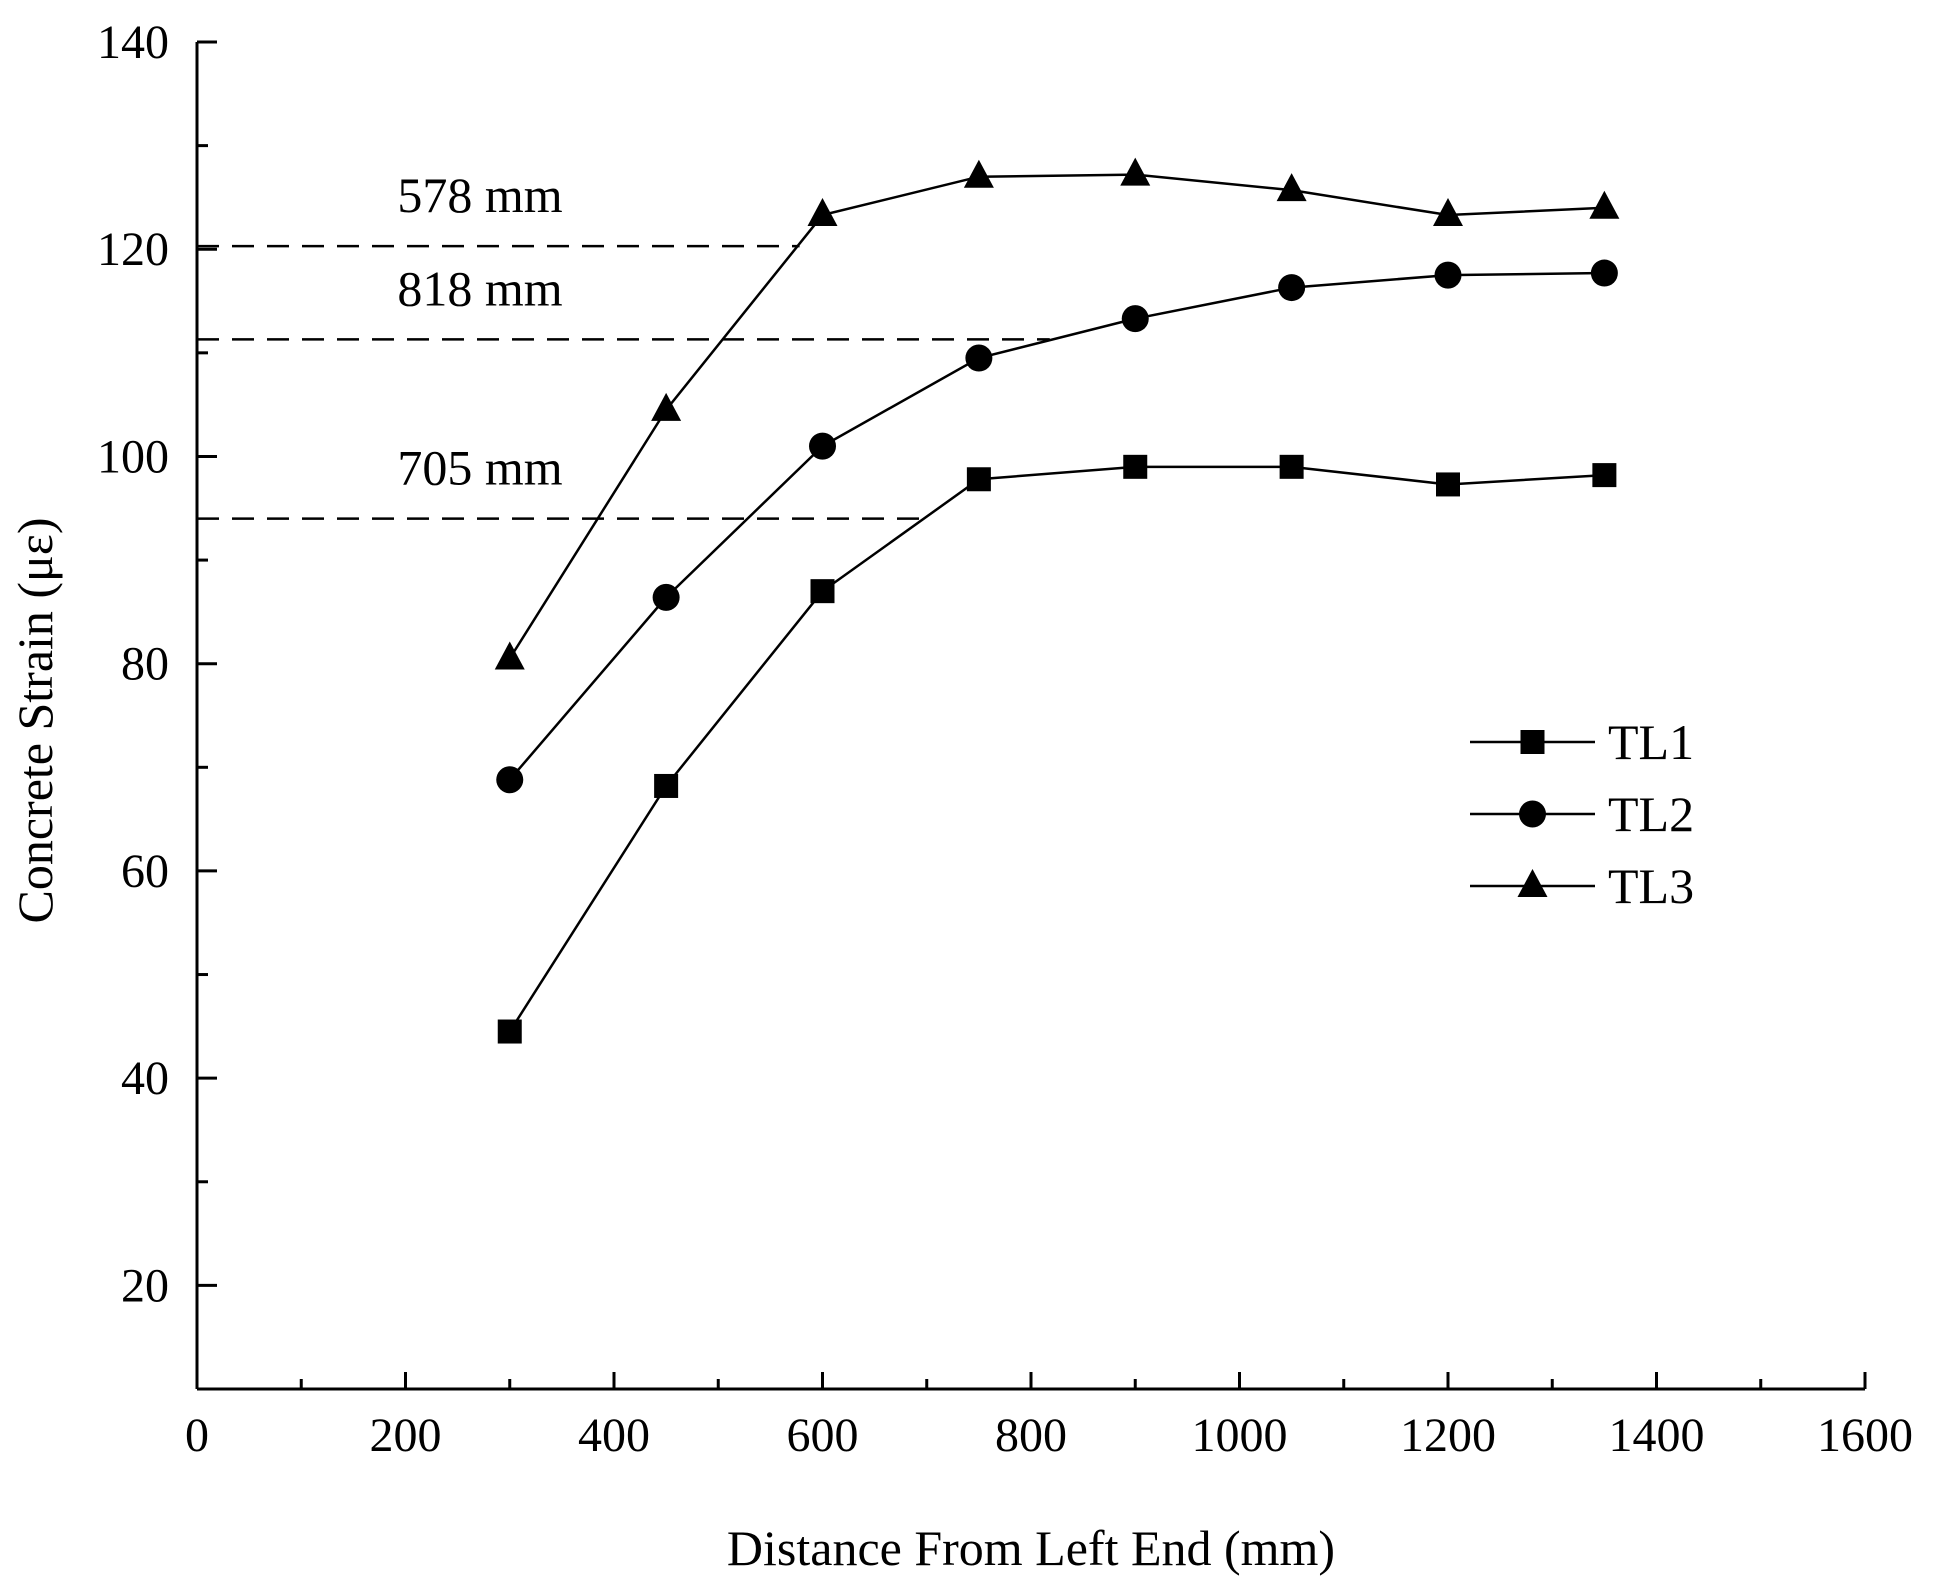 The width and height of the screenshot is (1942, 1593). What do you see at coordinates (1582, 886) in the screenshot?
I see `legend-item-tl3: TL3` at bounding box center [1582, 886].